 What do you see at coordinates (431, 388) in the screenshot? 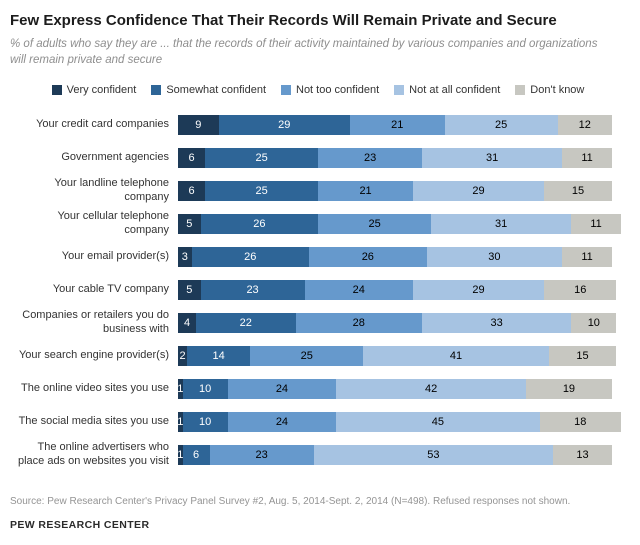
I see `bar-segment-not-at-all-confident: 42` at bounding box center [431, 388].